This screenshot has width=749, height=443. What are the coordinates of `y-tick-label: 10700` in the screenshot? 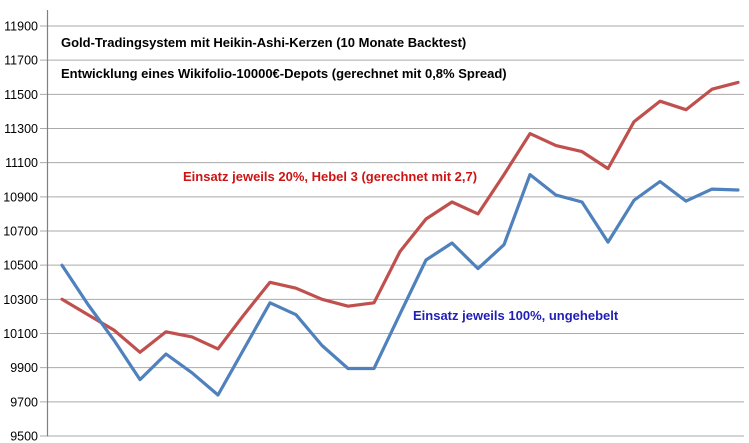 It's located at (20, 232).